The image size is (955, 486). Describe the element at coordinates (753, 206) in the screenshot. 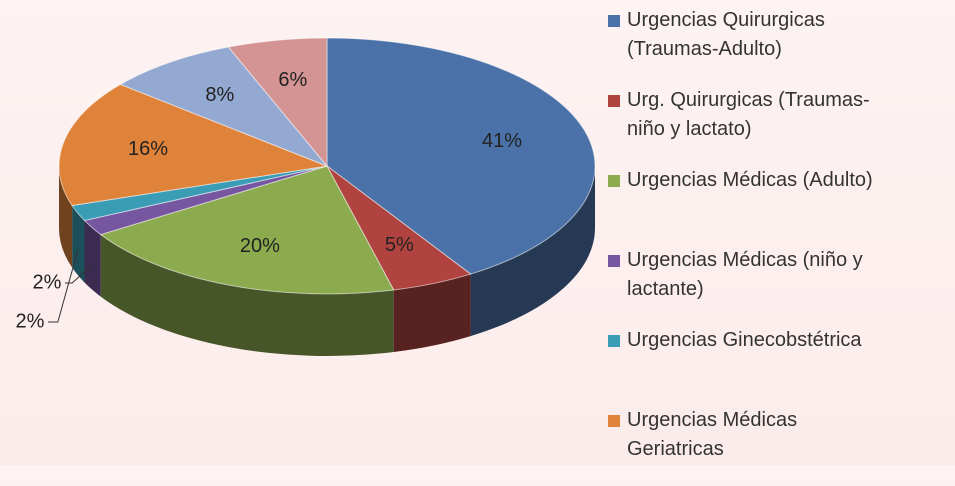

I see `legend-item: Urgencias Médicas (Adulto)` at that location.